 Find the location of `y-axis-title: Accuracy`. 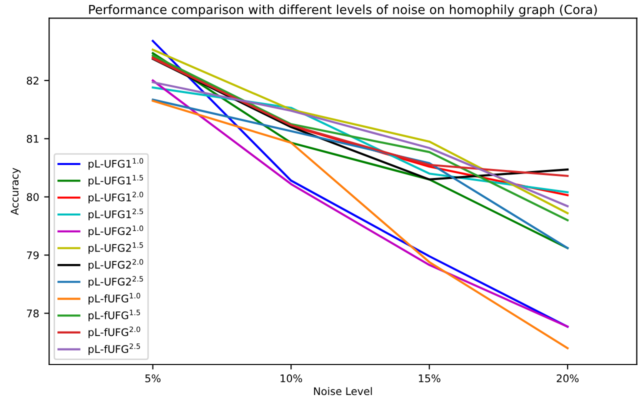

y-axis-title: Accuracy is located at coordinates (15, 192).